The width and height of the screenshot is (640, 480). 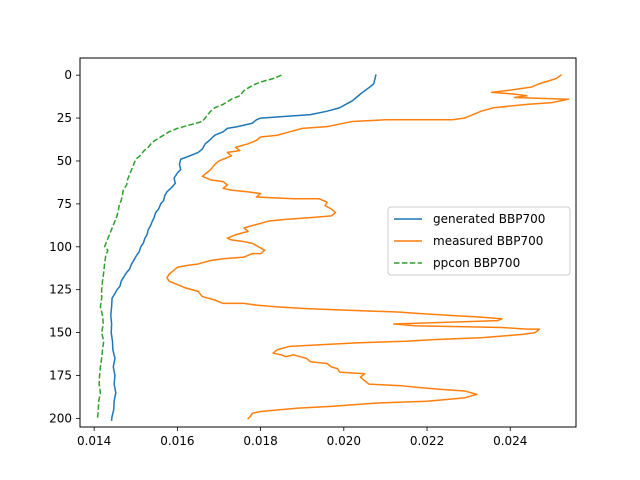 What do you see at coordinates (488, 241) in the screenshot?
I see `legend-label-1: measured BBP700` at bounding box center [488, 241].